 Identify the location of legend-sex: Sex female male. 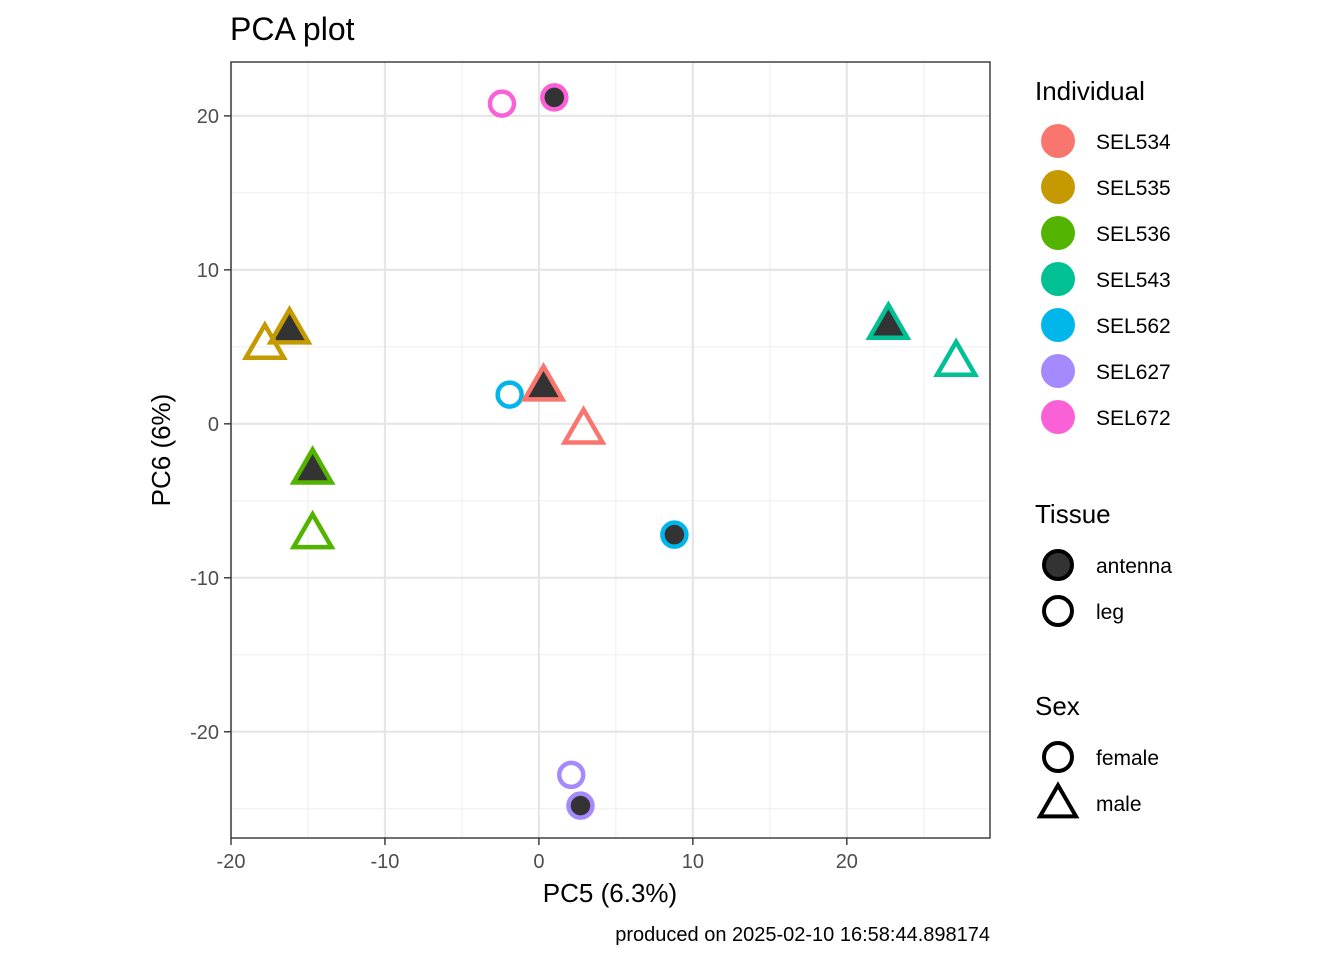
(1097, 755).